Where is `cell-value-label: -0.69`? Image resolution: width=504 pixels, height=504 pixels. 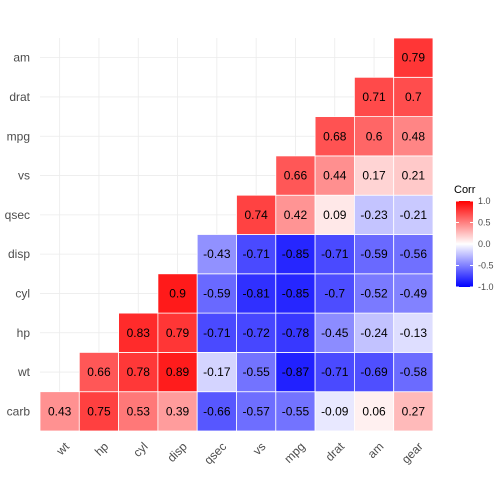 cell-value-label: -0.69 is located at coordinates (374, 372).